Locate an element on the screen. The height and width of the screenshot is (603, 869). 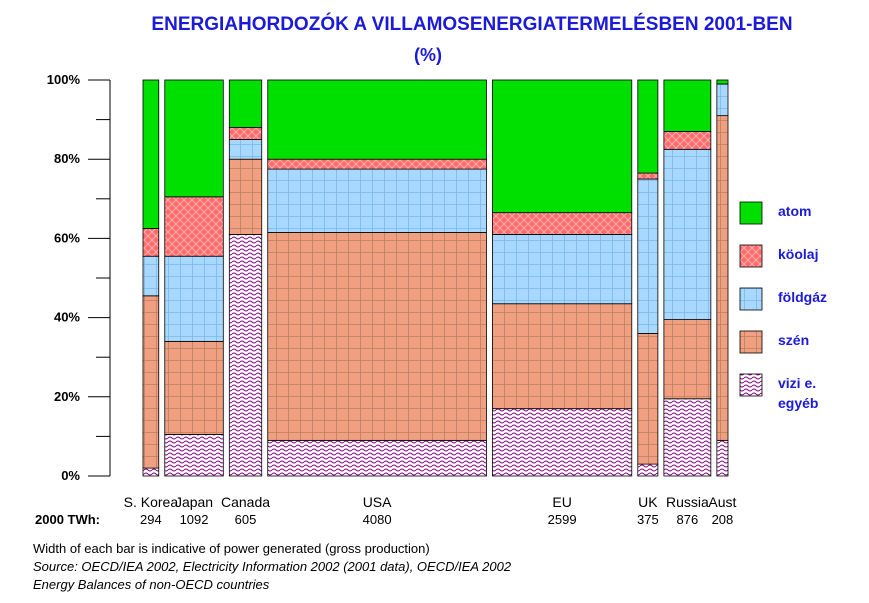
legend-label-koolaj: köolaj is located at coordinates (798, 254).